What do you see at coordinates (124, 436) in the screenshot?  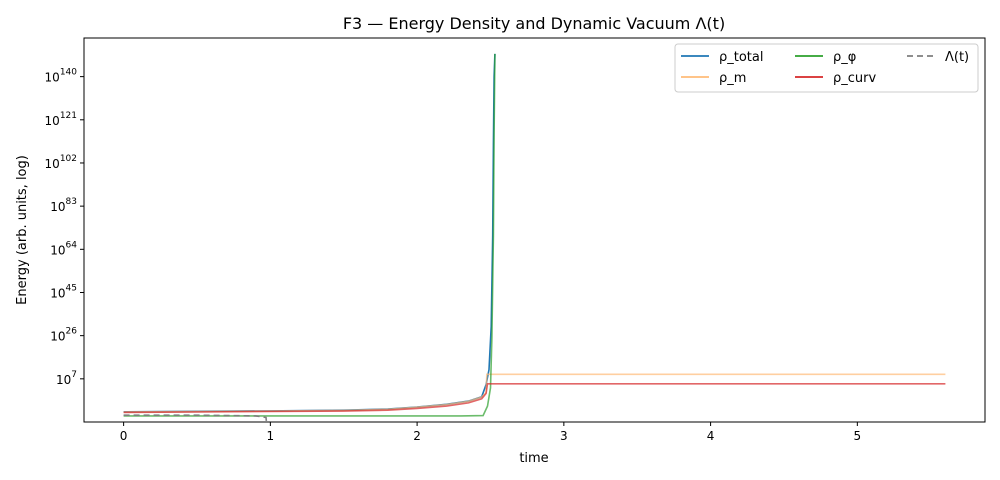 I see `x-tick-label: 0` at bounding box center [124, 436].